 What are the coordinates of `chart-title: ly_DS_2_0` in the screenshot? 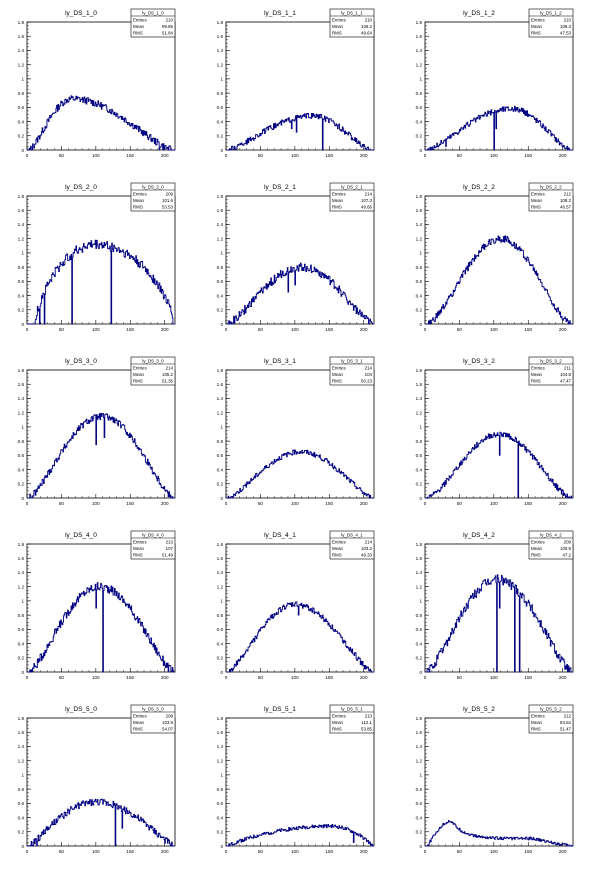 It's located at (81, 187).